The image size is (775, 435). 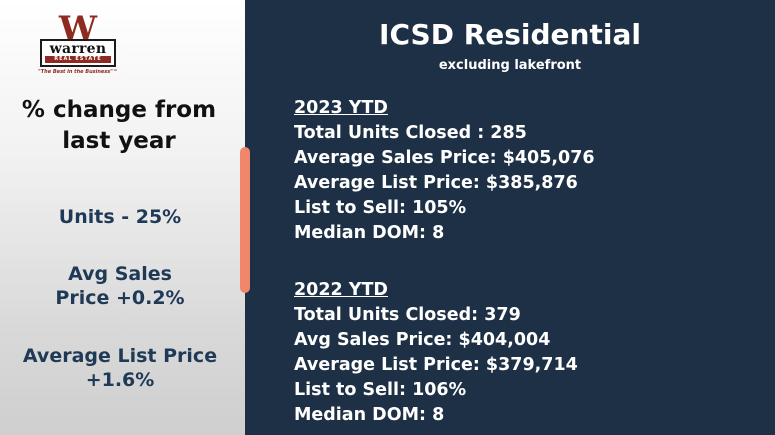 I want to click on stat-line: Total Units Closed : 285, so click(x=410, y=133).